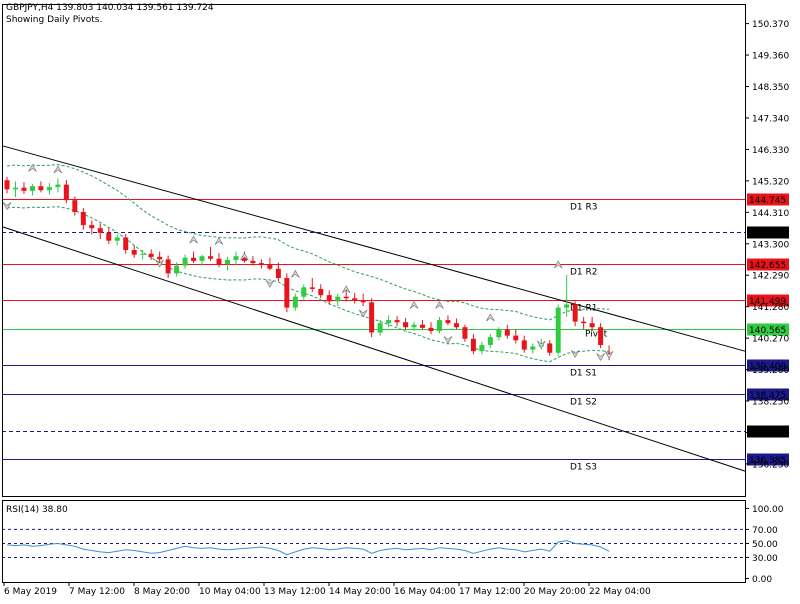  Describe the element at coordinates (768, 510) in the screenshot. I see `rsi-tick-label: 100.00` at that location.